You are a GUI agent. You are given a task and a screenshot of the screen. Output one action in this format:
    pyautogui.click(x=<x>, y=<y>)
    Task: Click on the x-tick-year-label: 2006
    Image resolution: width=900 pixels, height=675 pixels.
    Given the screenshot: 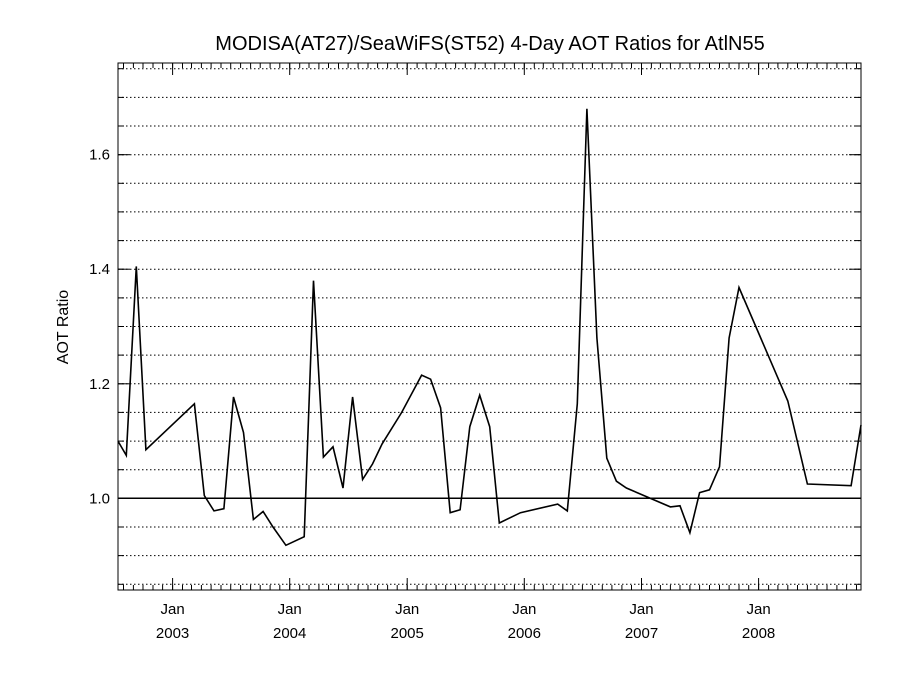 What is the action you would take?
    pyautogui.click(x=524, y=633)
    